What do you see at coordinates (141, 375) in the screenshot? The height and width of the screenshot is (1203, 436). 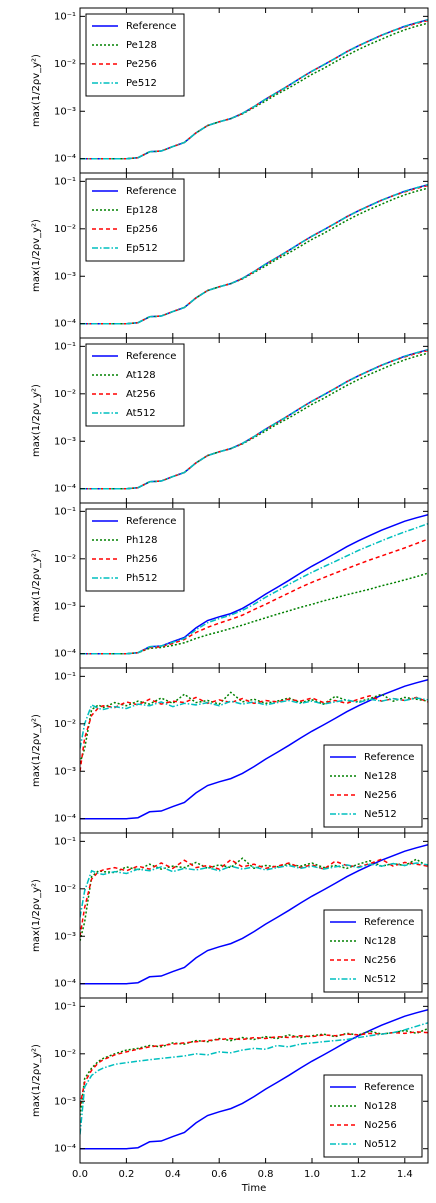 I see `legend-label: At128` at bounding box center [141, 375].